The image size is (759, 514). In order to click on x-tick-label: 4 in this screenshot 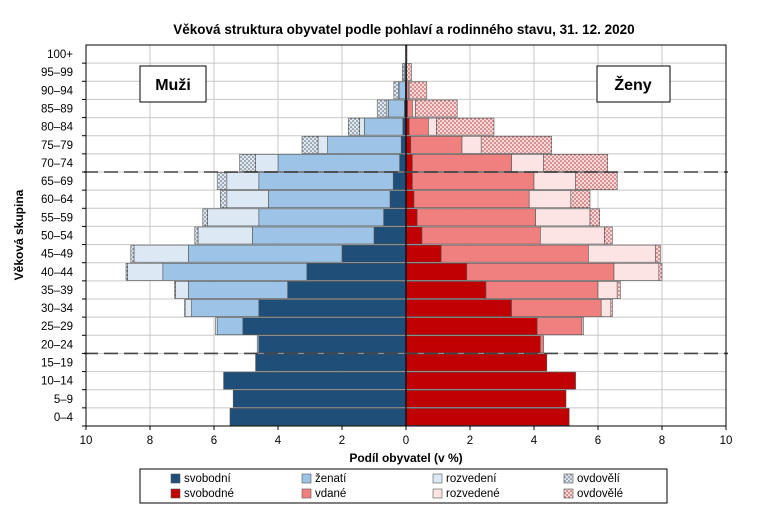, I will do `click(278, 441)`.